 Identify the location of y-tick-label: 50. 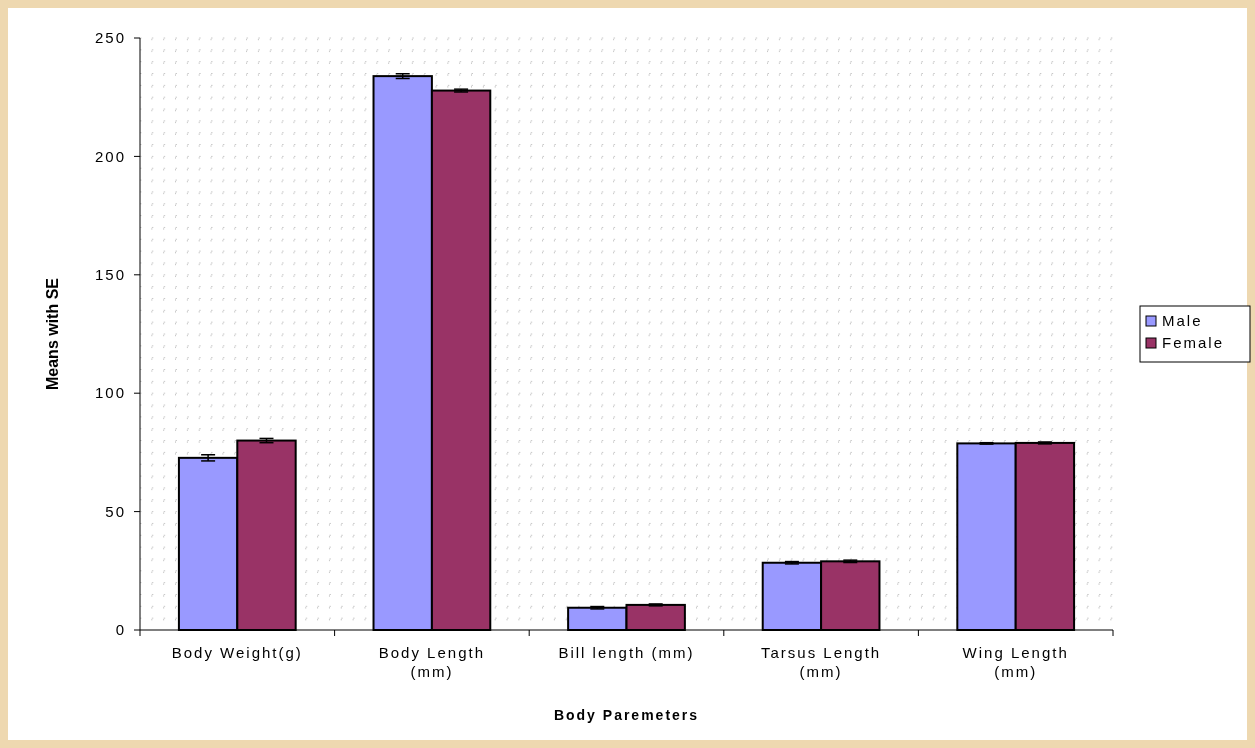
(115, 511).